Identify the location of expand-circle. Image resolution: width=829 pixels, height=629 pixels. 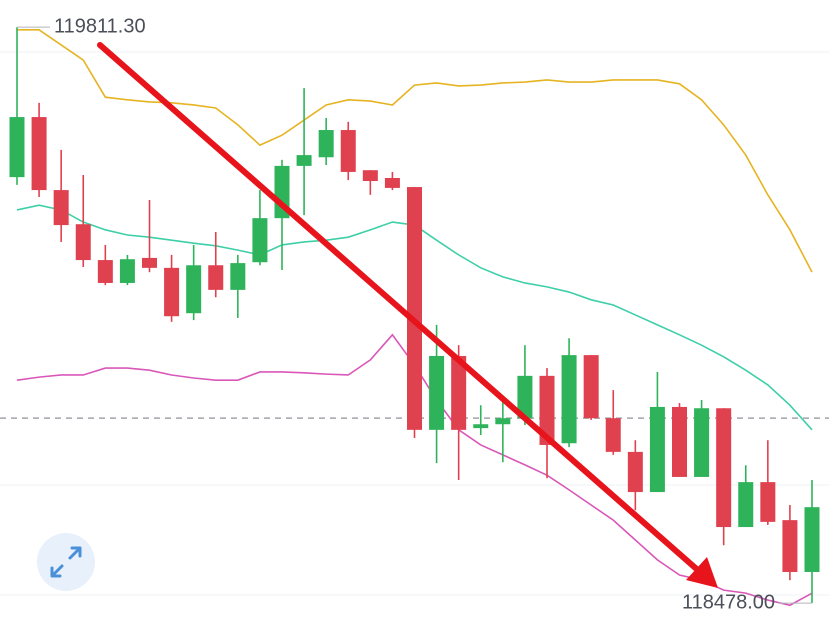
(66, 562).